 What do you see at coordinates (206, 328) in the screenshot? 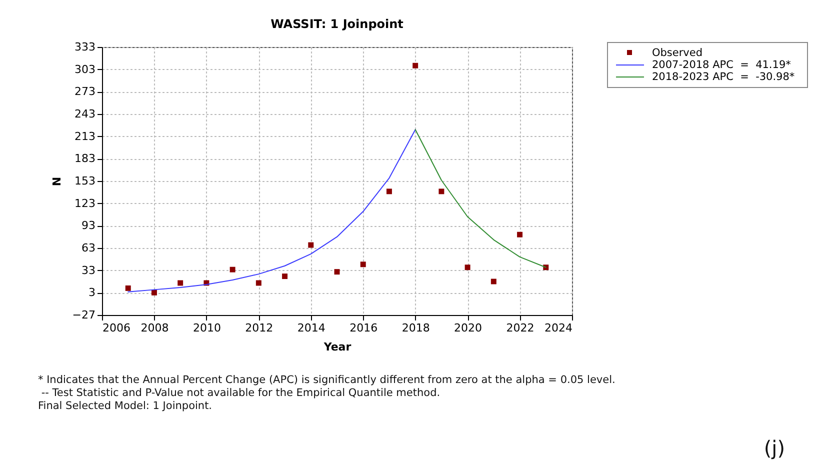
I see `x-tick-label: 2010` at bounding box center [206, 328].